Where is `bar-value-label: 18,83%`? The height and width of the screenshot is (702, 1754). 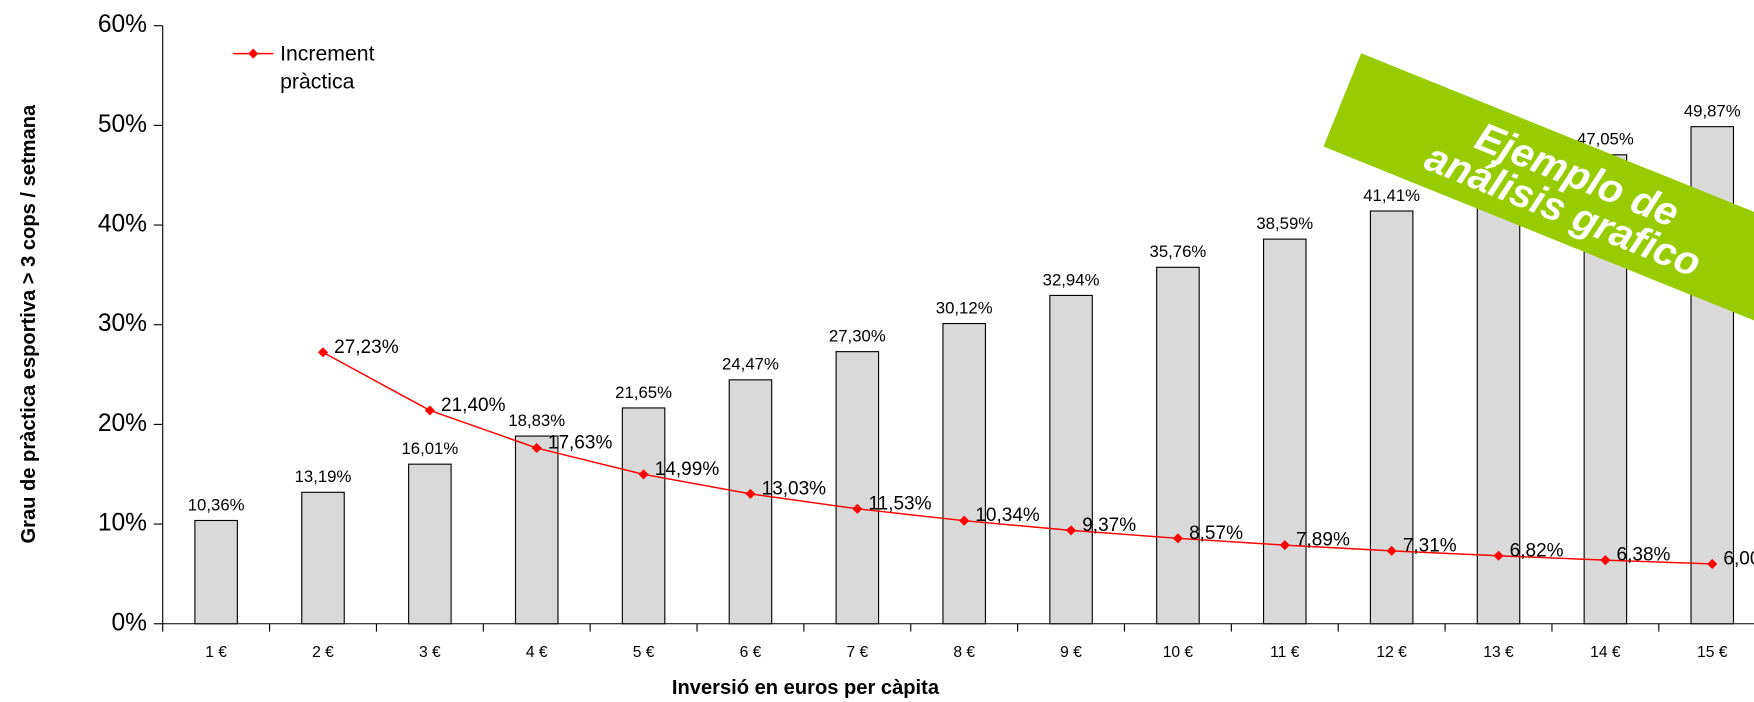
bar-value-label: 18,83% is located at coordinates (536, 420).